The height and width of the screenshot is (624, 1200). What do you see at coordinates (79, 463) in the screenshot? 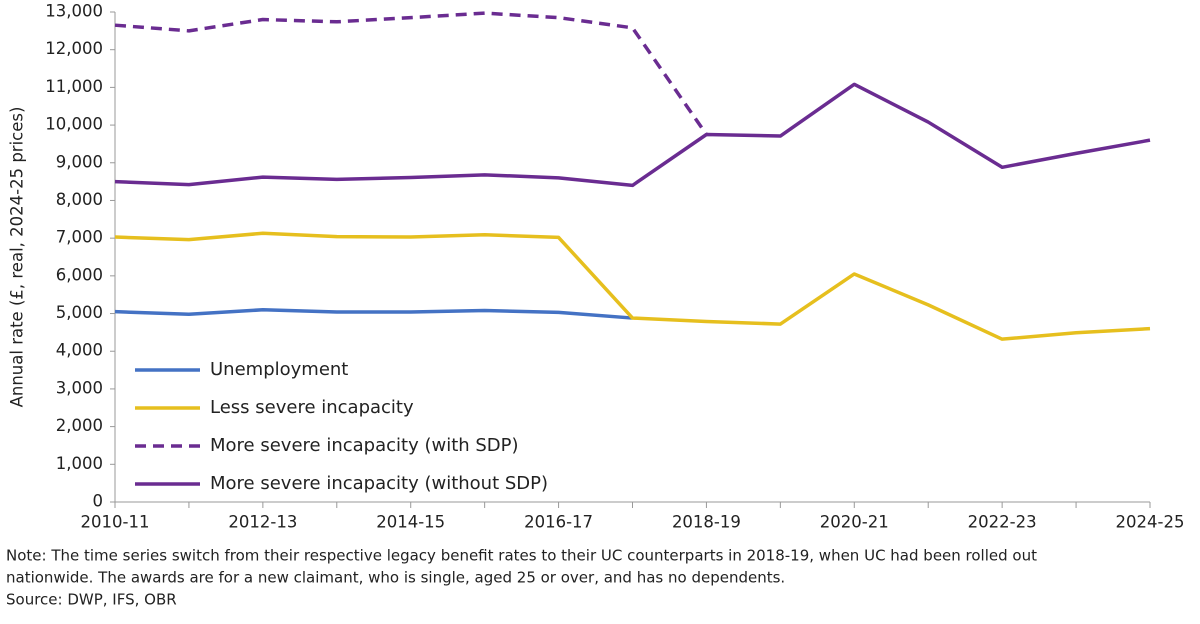
I see `y-tick-label: 1,000` at bounding box center [79, 463].